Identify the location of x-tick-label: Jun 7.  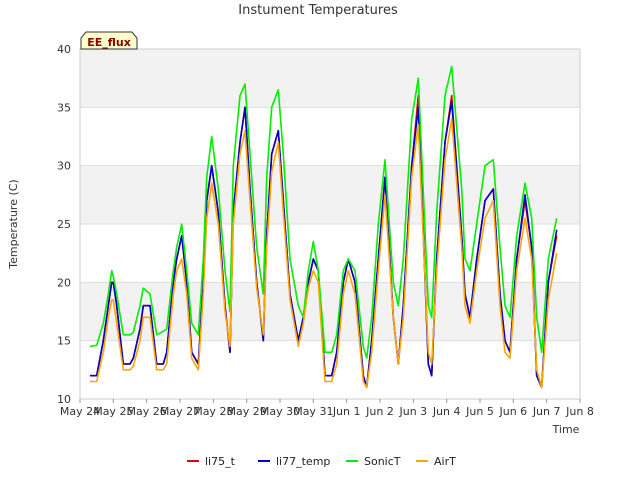
(546, 411).